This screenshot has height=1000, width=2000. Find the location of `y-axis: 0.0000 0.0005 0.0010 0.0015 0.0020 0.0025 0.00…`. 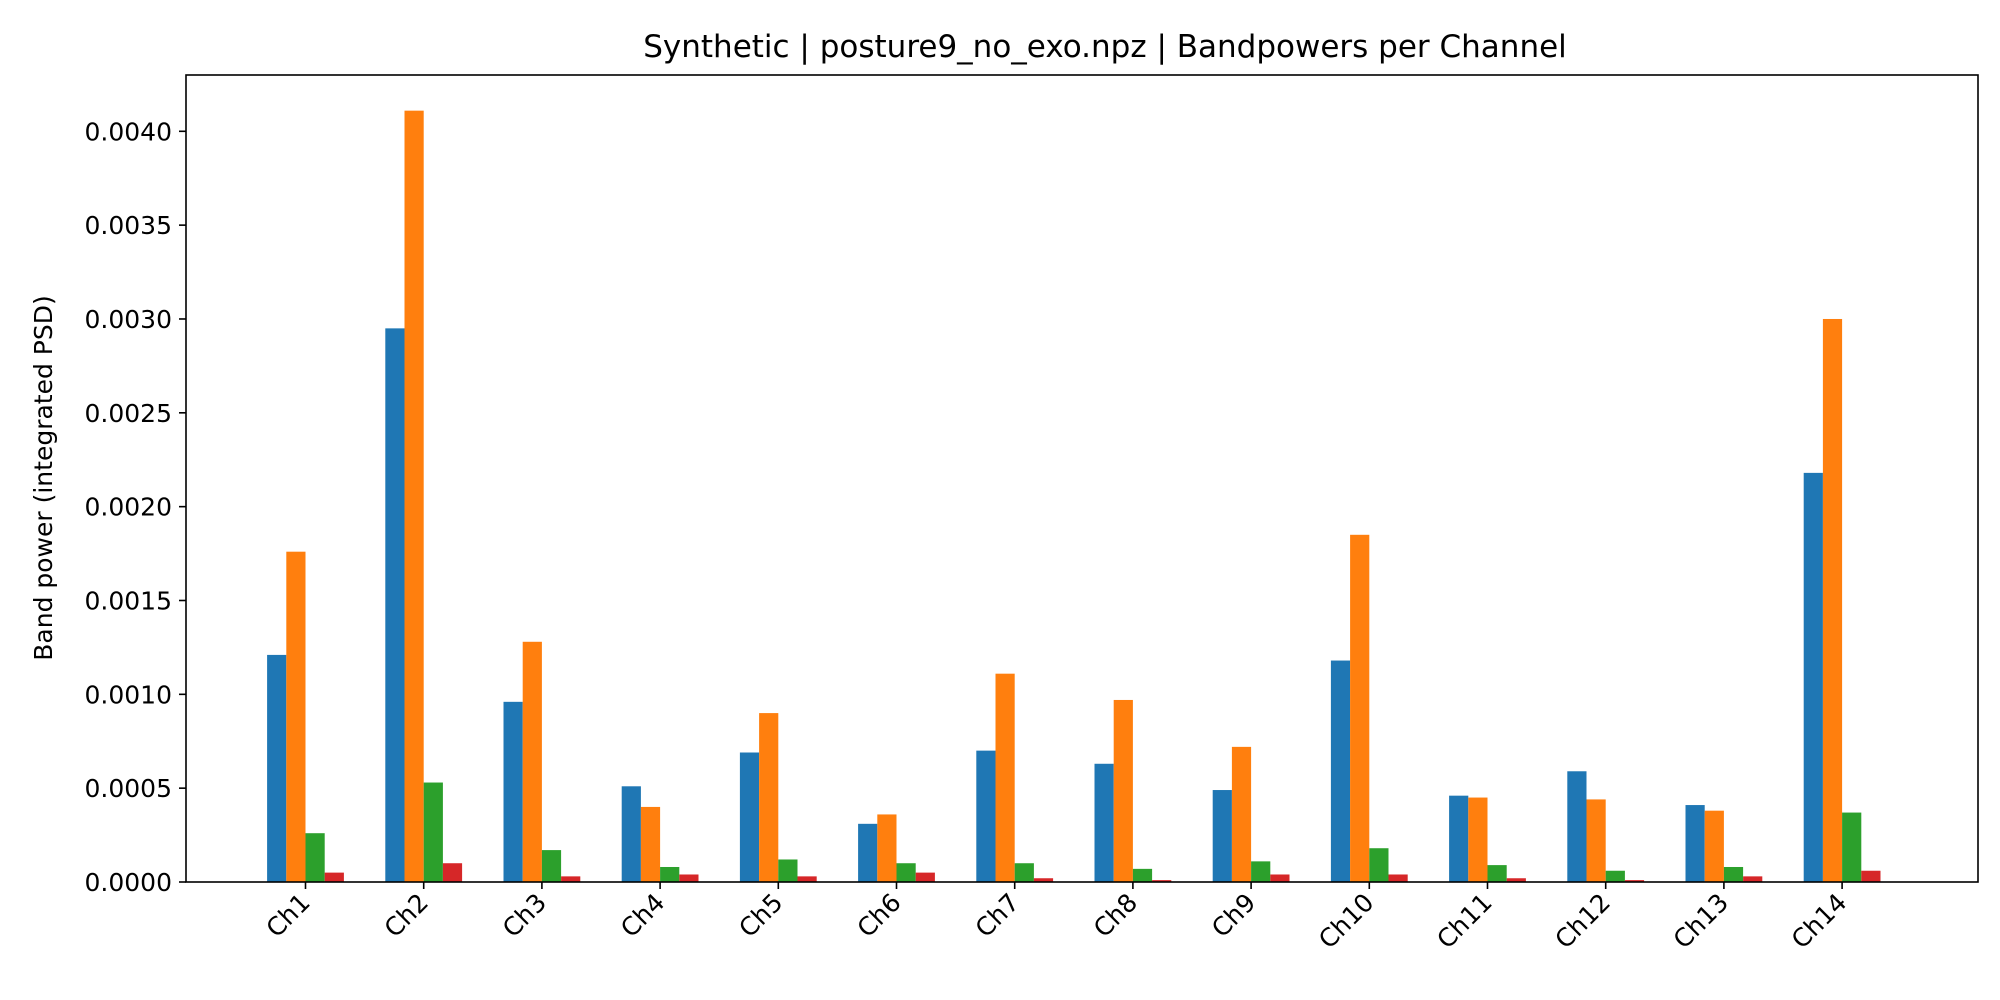

y-axis: 0.0000 0.0005 0.0010 0.0015 0.0020 0.0025 0.00… is located at coordinates (135, 507).